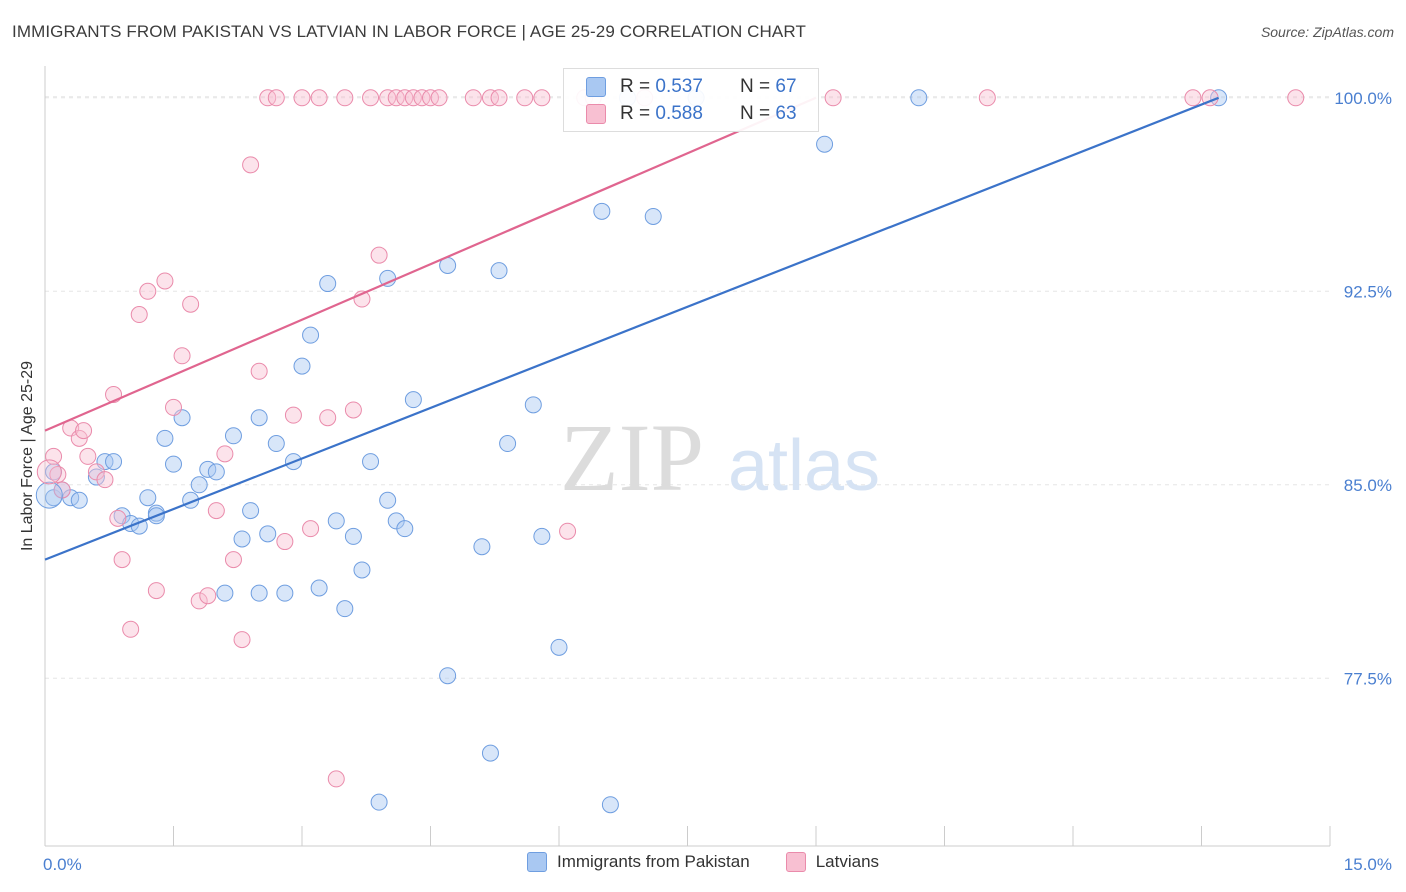 The width and height of the screenshot is (1406, 892). What do you see at coordinates (720, 457) in the screenshot?
I see `watermark: ZIP atlas` at bounding box center [720, 457].